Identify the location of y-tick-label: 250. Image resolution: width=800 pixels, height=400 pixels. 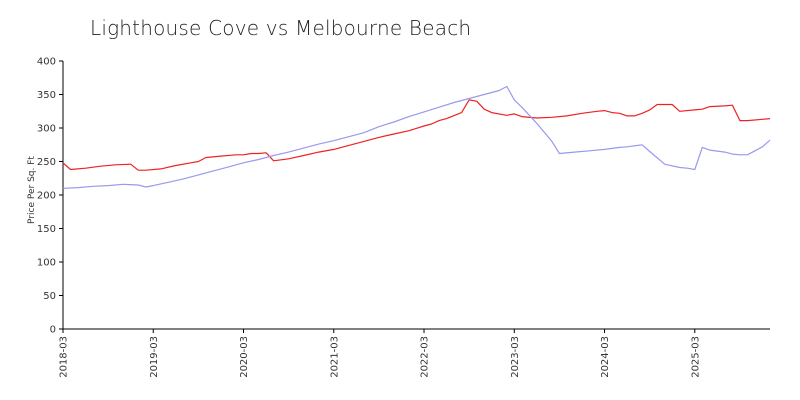
(46, 162).